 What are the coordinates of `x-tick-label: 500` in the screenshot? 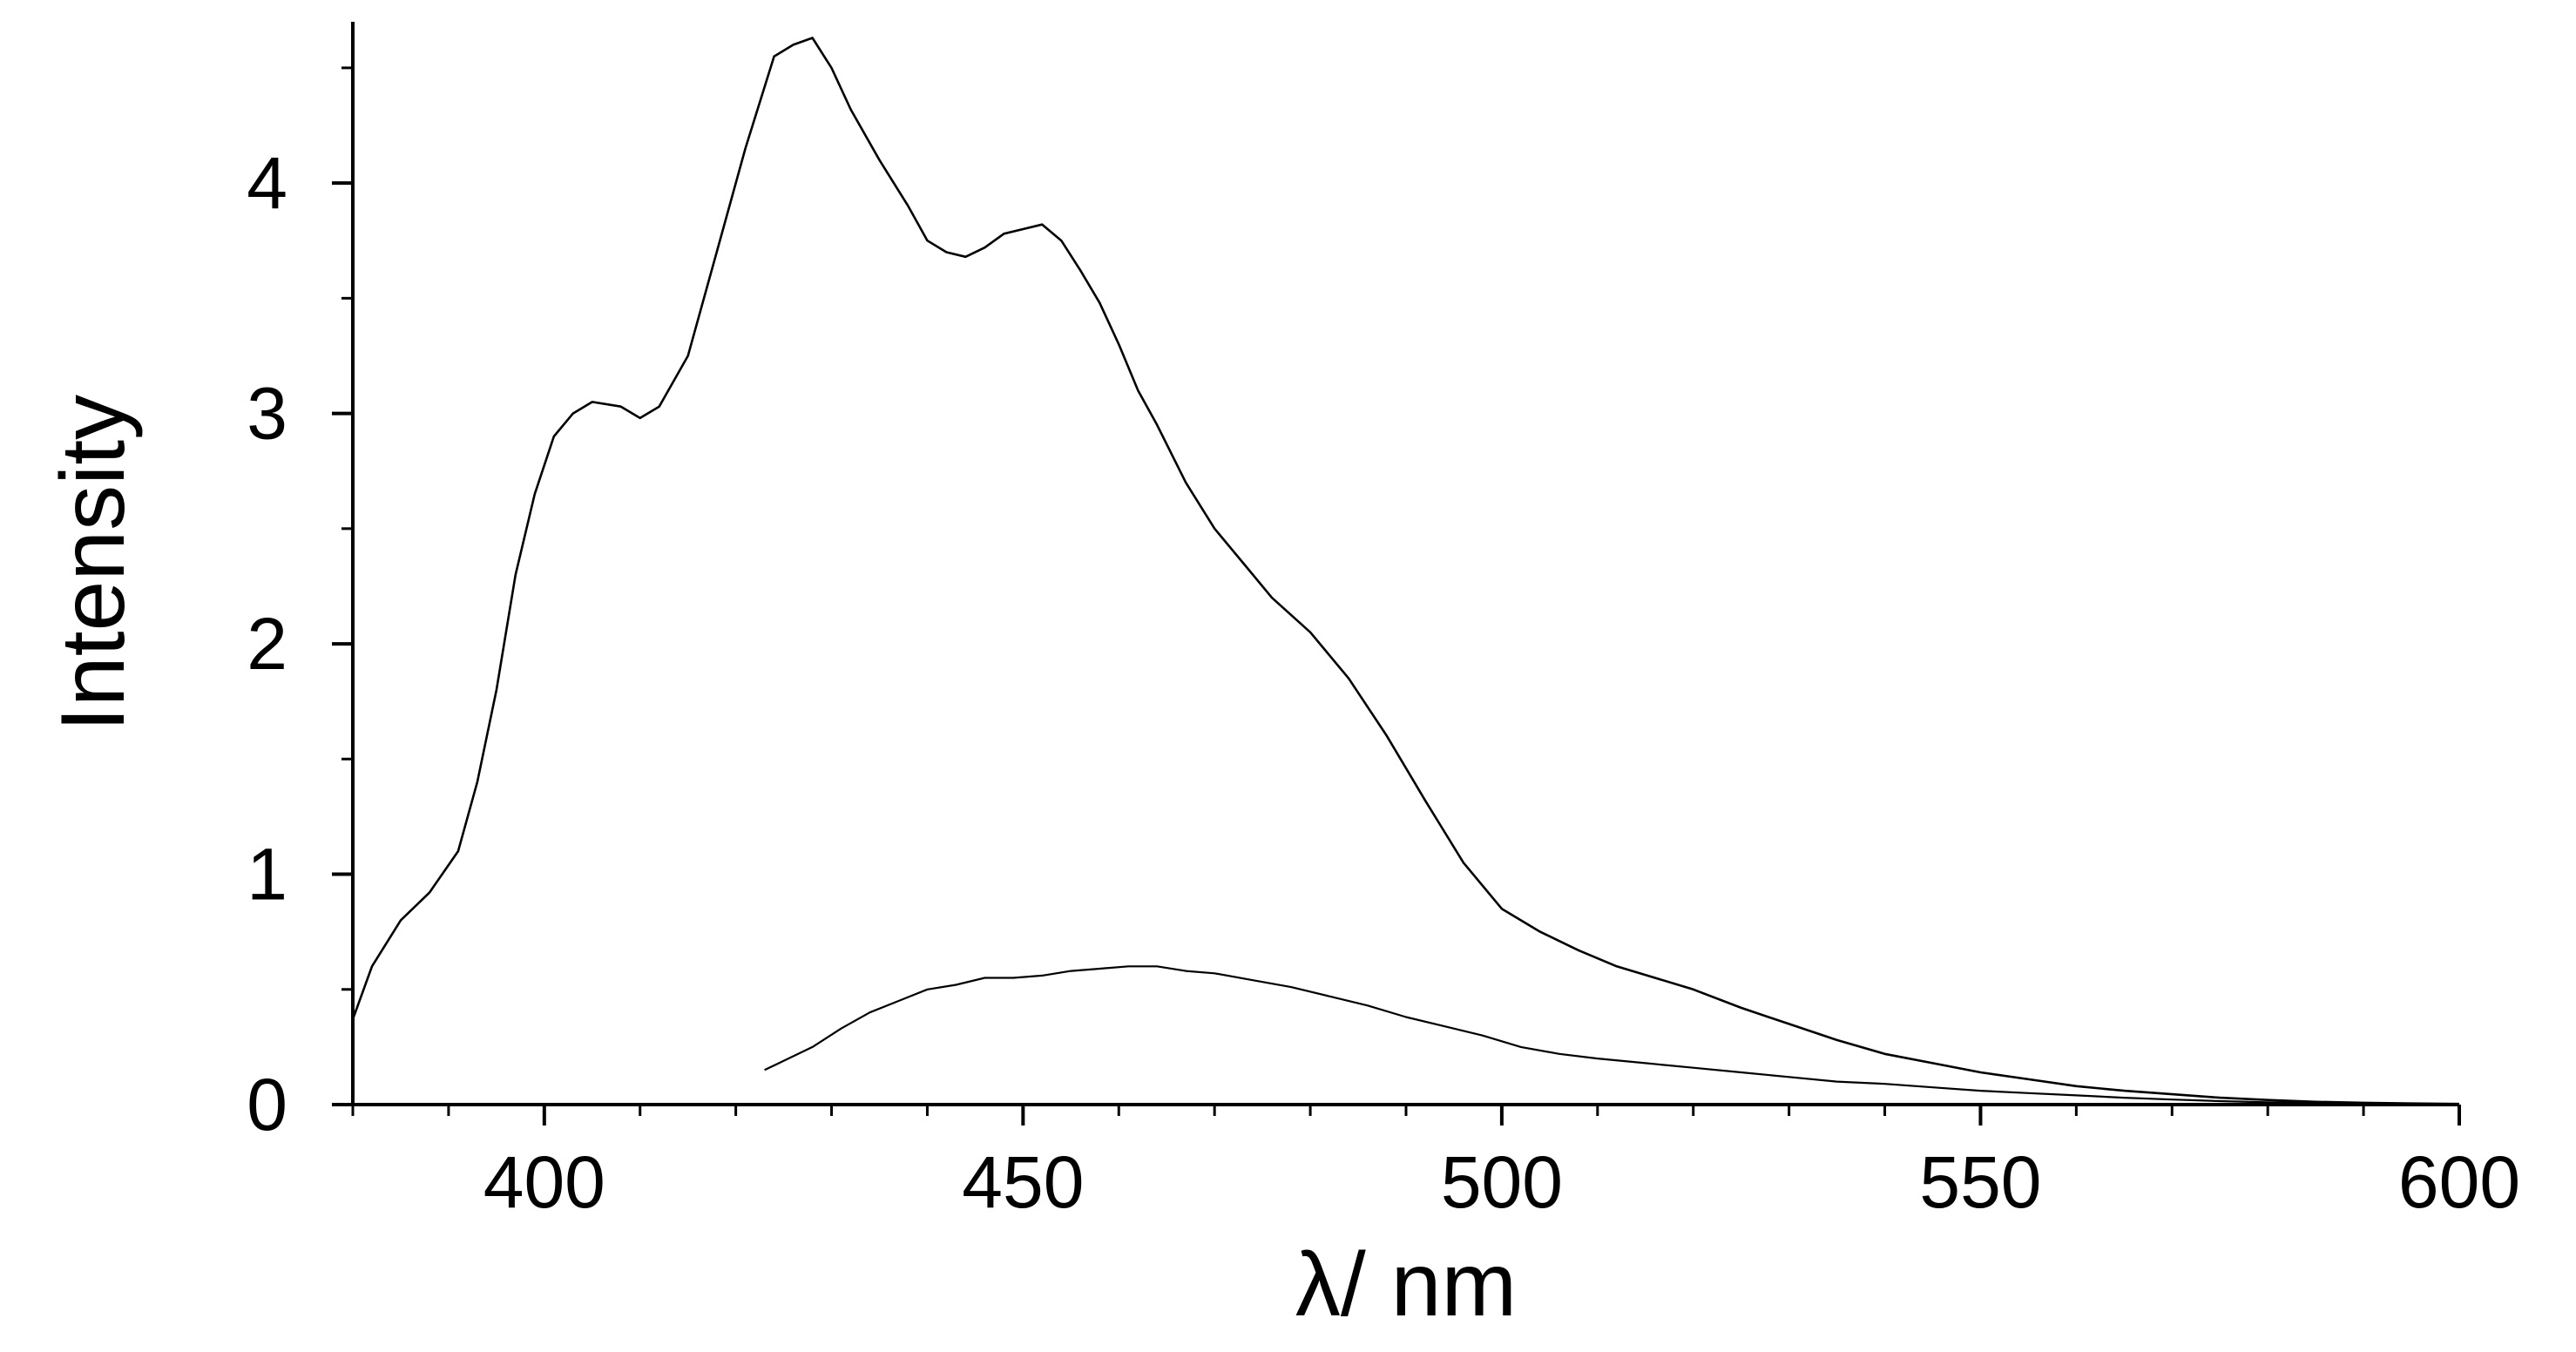 It's located at (1502, 1182).